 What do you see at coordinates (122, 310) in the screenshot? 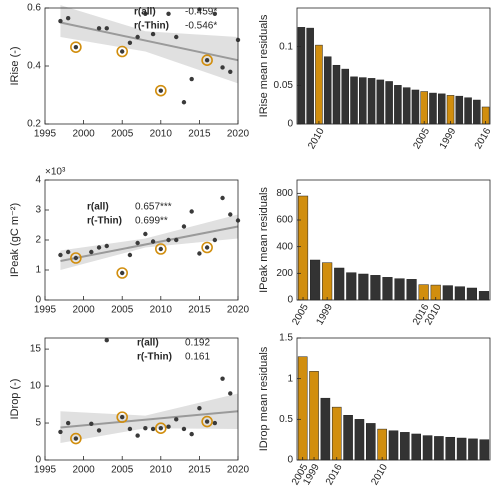
I see `x-tick-label: 2005` at bounding box center [122, 310].